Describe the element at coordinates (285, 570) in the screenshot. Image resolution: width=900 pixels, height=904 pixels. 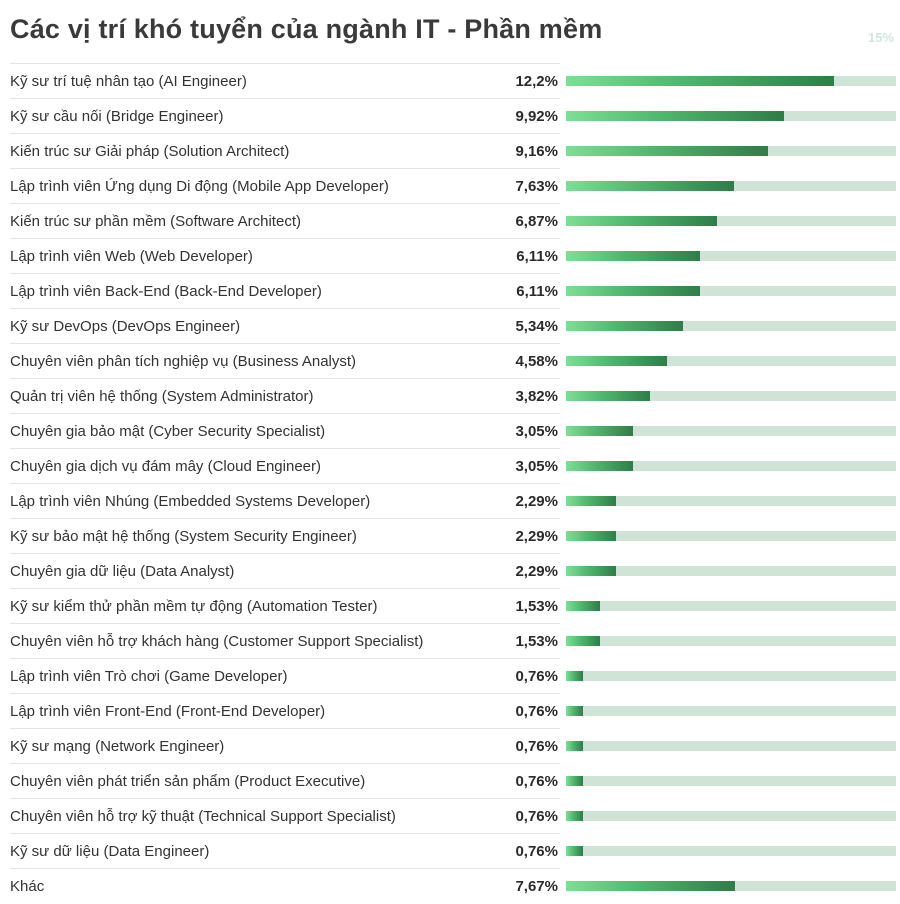
I see `category-row: Chuyên gia dữ liệu (Data Analyst) 2,29%` at that location.